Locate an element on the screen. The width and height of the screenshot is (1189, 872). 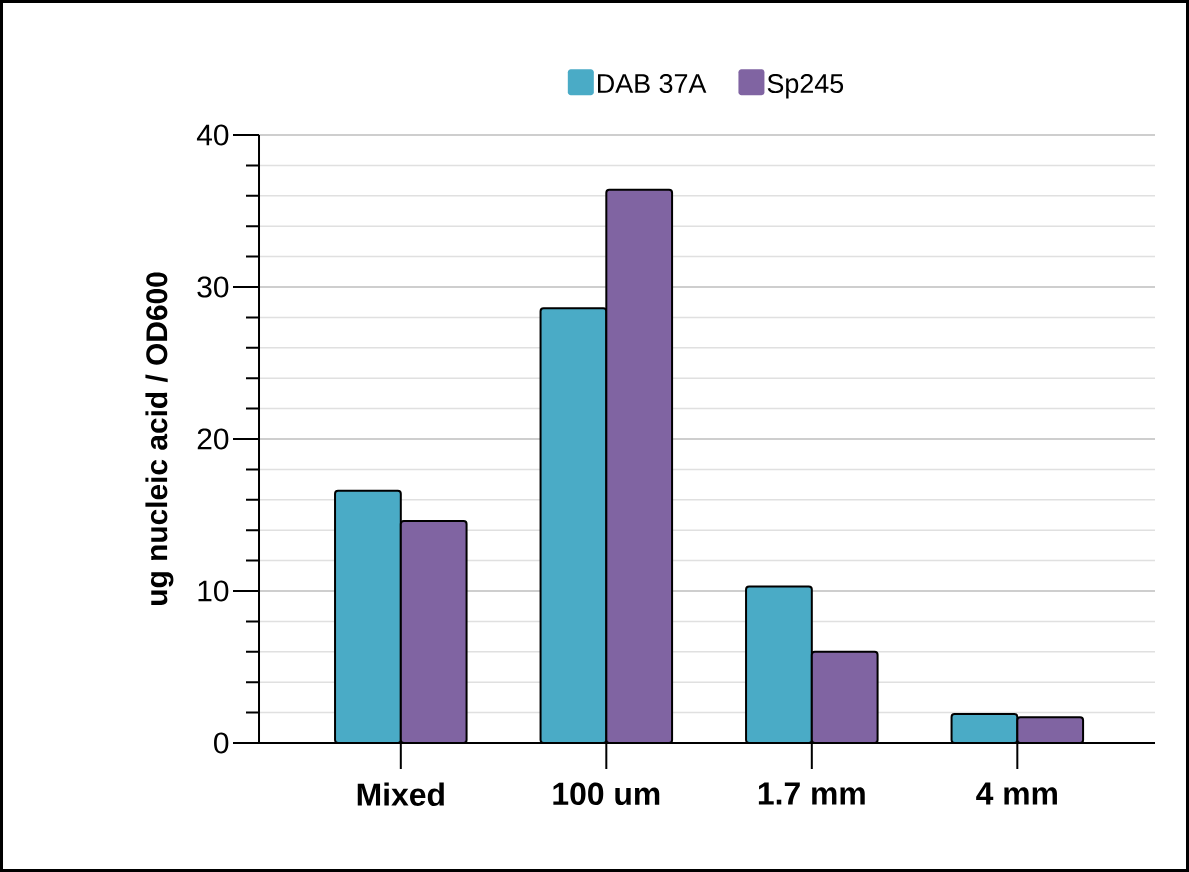
x-tick-label: 1.7 mm is located at coordinates (811, 793).